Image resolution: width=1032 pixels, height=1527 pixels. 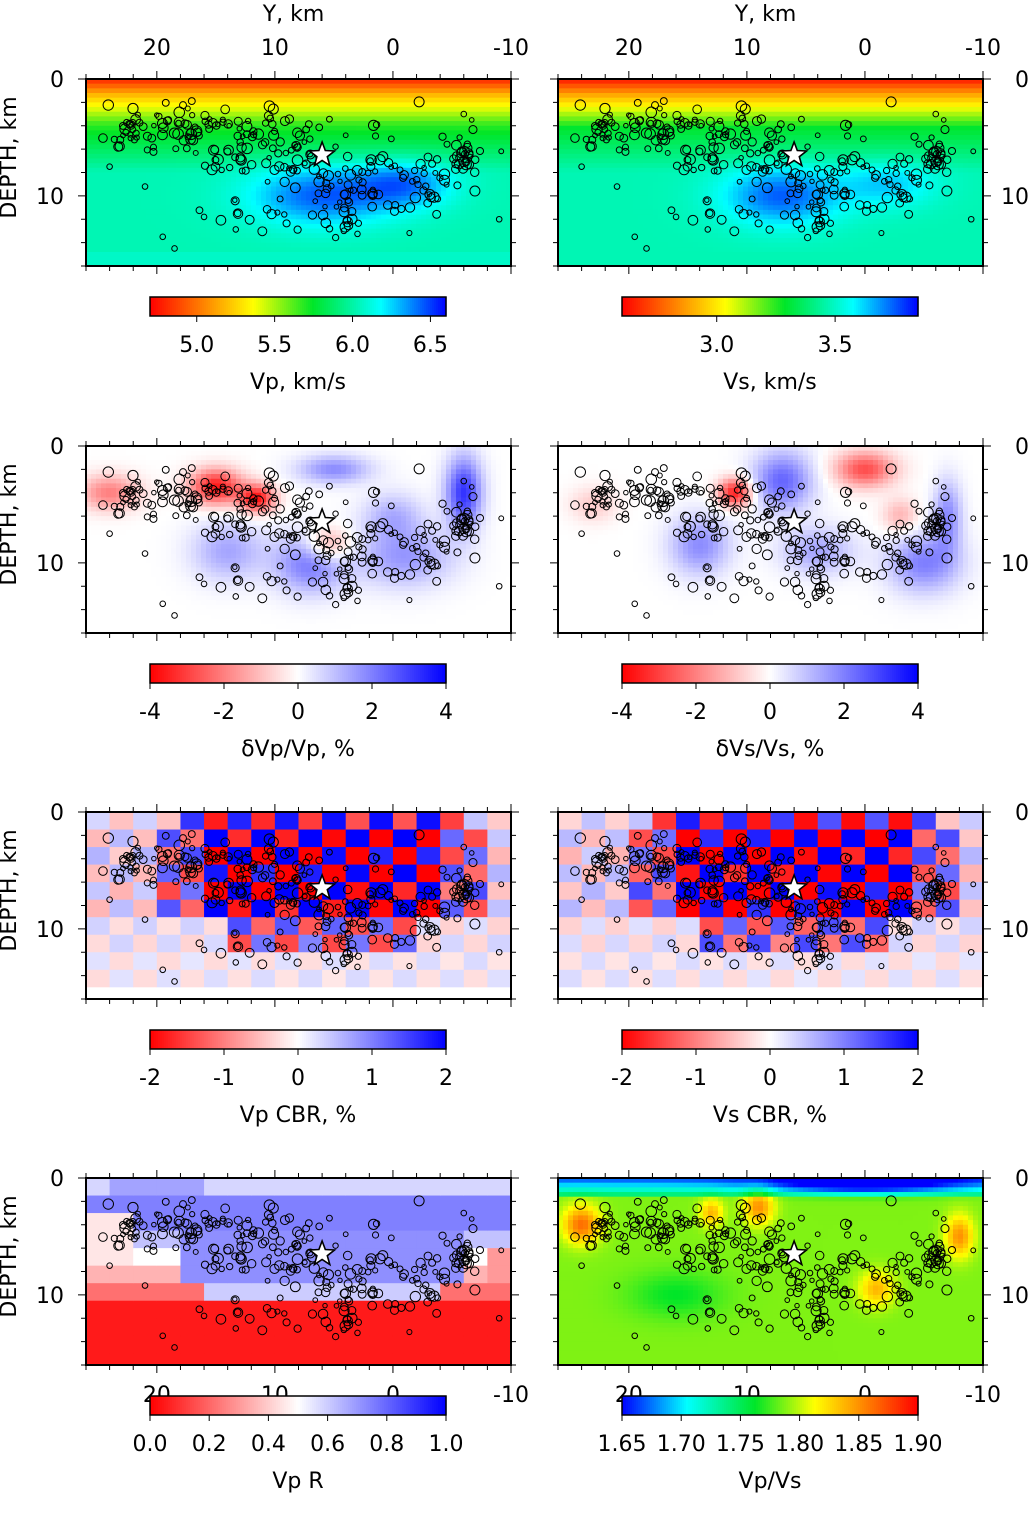 I want to click on colorbar-tick-label: 5.0, so click(x=196, y=345).